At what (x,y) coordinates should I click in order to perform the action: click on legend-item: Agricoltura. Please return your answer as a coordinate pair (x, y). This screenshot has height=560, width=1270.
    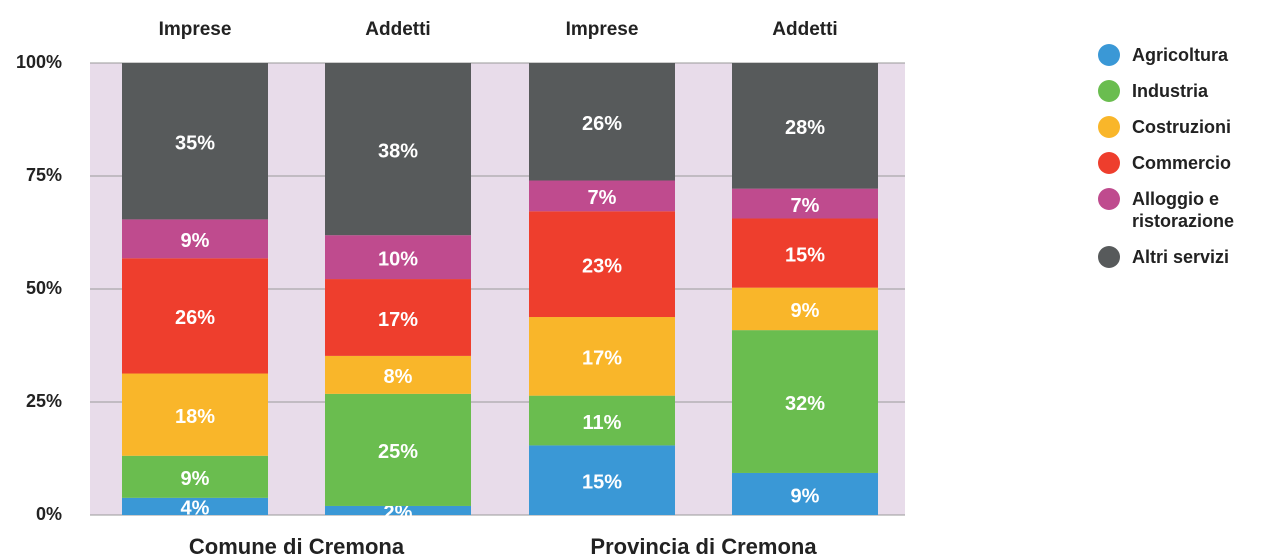
    Looking at the image, I should click on (1183, 55).